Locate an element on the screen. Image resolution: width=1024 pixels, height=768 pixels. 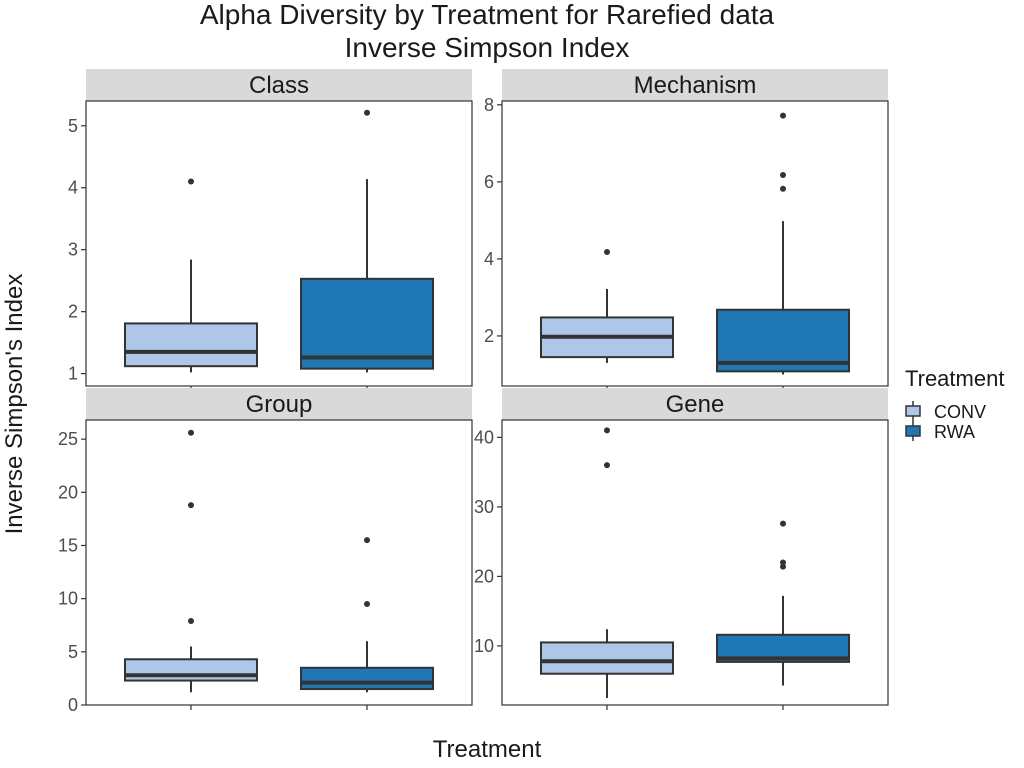
y-tick-label: 15 is located at coordinates (68, 545).